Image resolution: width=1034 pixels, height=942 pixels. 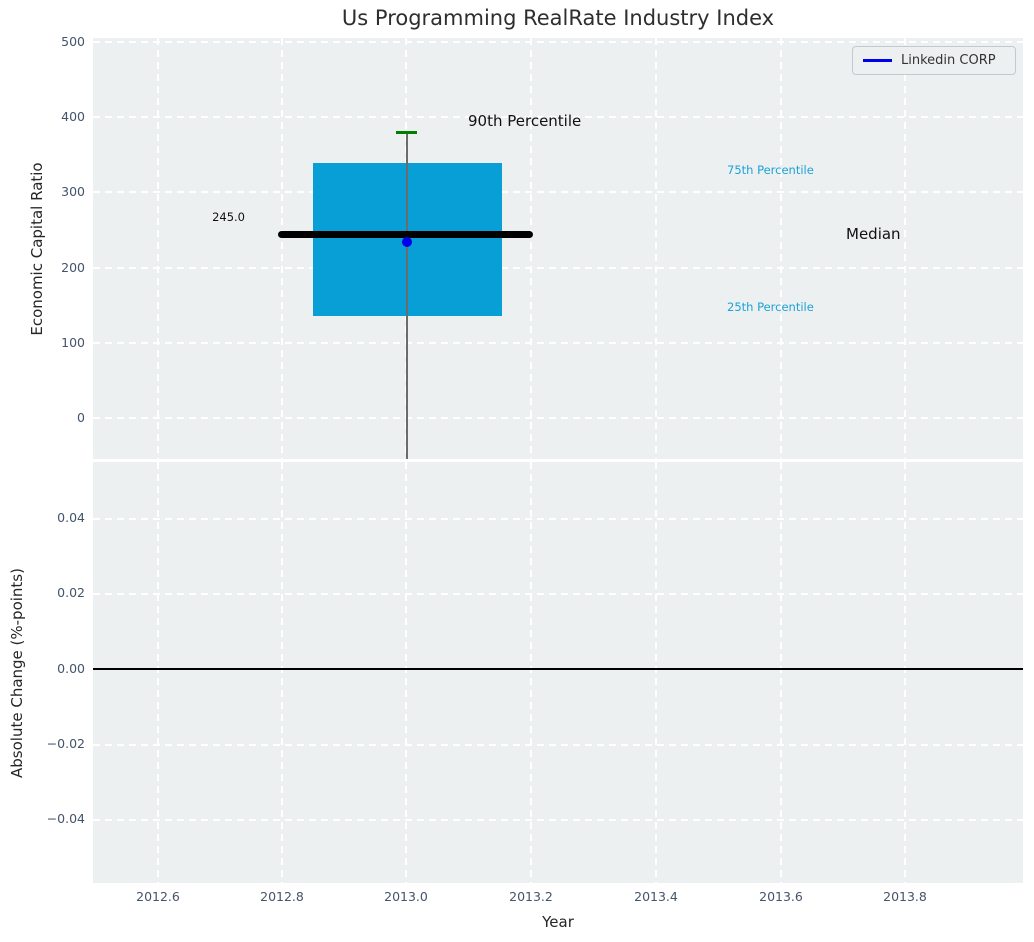 What do you see at coordinates (531, 896) in the screenshot?
I see `xtick: 2013.2` at bounding box center [531, 896].